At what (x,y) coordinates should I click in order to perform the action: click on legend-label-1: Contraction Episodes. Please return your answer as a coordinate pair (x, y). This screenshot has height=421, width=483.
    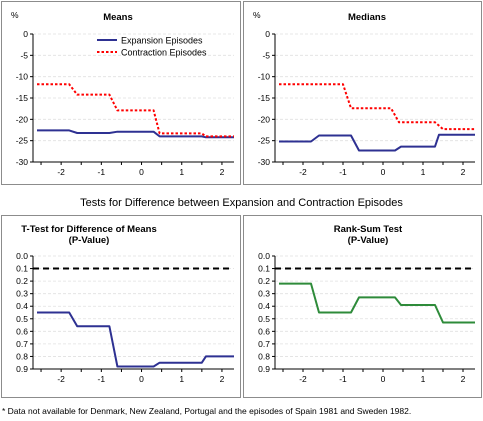
    Looking at the image, I should click on (164, 53).